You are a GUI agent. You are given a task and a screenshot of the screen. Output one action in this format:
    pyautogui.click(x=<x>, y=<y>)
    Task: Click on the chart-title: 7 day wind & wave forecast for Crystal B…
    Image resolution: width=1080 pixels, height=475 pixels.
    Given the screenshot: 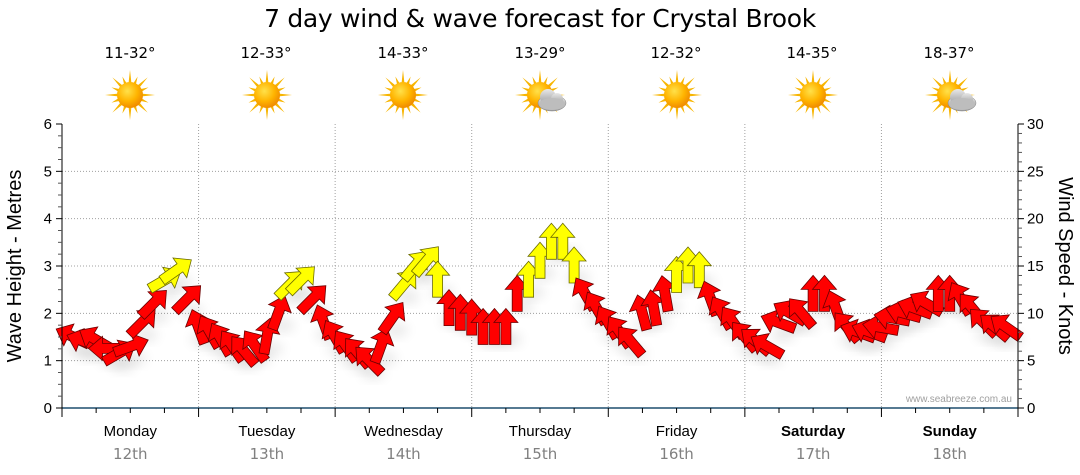 What is the action you would take?
    pyautogui.click(x=540, y=18)
    